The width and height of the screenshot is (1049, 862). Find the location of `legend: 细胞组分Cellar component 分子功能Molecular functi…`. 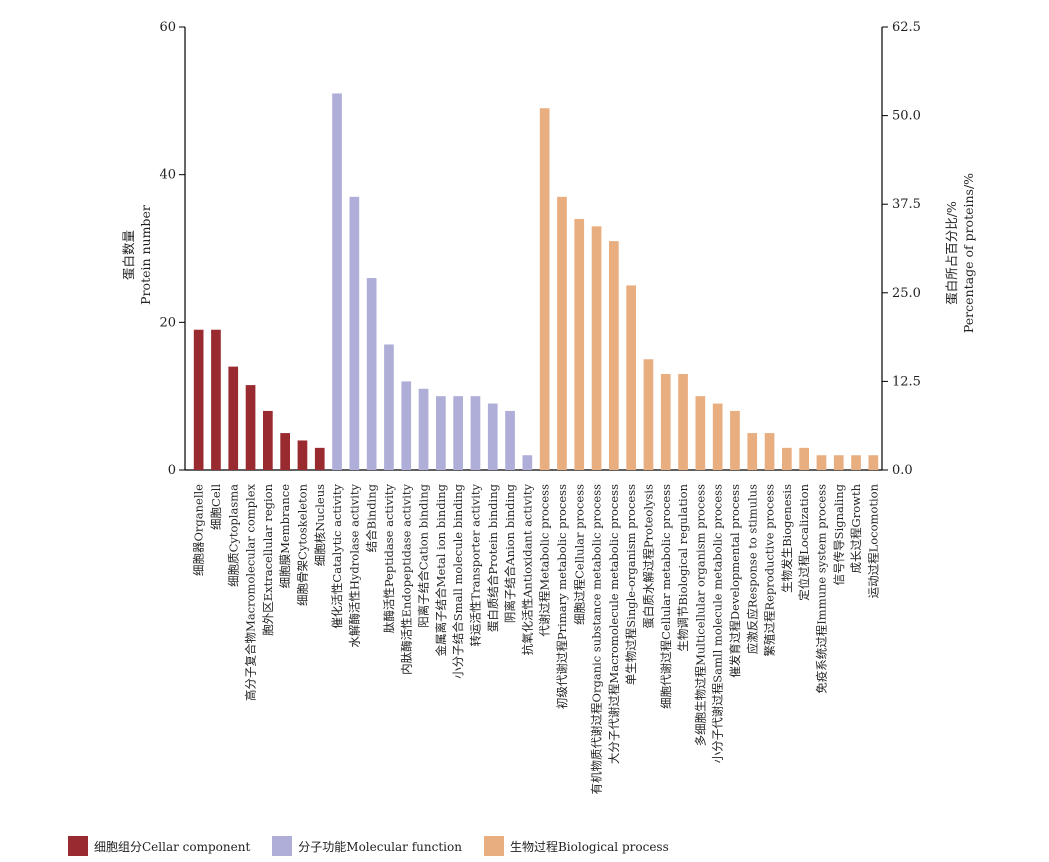

legend: 细胞组分Cellar component 分子功能Molecular functi… is located at coordinates (379, 846).